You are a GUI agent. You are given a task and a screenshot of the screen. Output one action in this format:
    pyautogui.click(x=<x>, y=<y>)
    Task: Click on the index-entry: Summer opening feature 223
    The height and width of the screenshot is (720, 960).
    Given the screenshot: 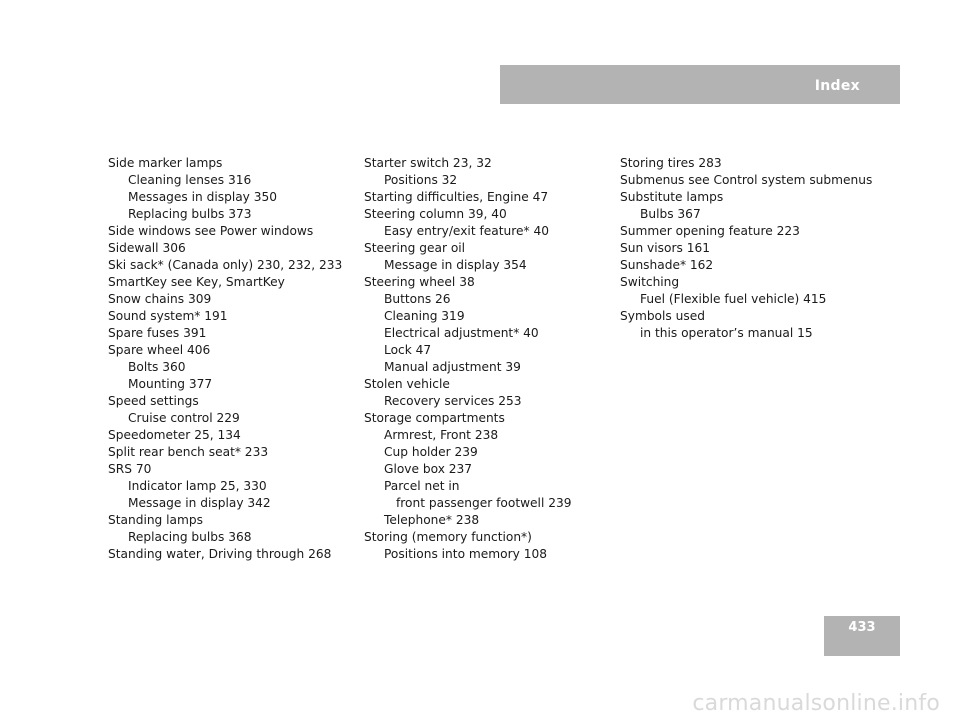 What is the action you would take?
    pyautogui.click(x=710, y=231)
    